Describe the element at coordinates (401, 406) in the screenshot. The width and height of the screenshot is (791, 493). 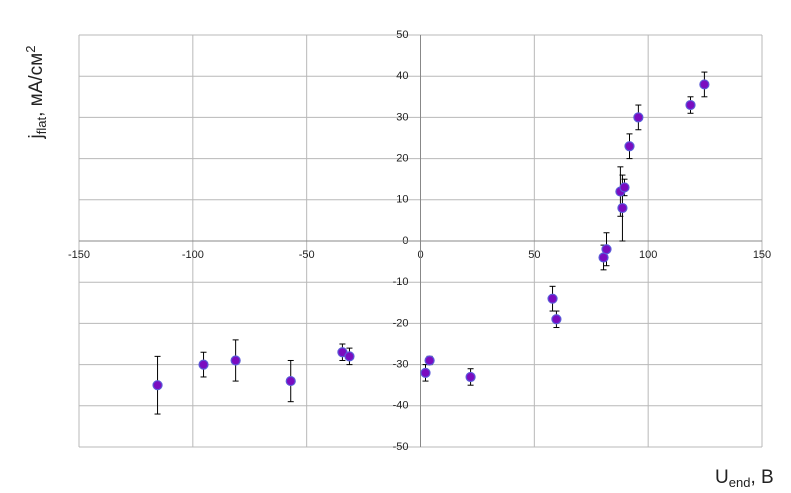
I see `y-tick-label: -40` at that location.